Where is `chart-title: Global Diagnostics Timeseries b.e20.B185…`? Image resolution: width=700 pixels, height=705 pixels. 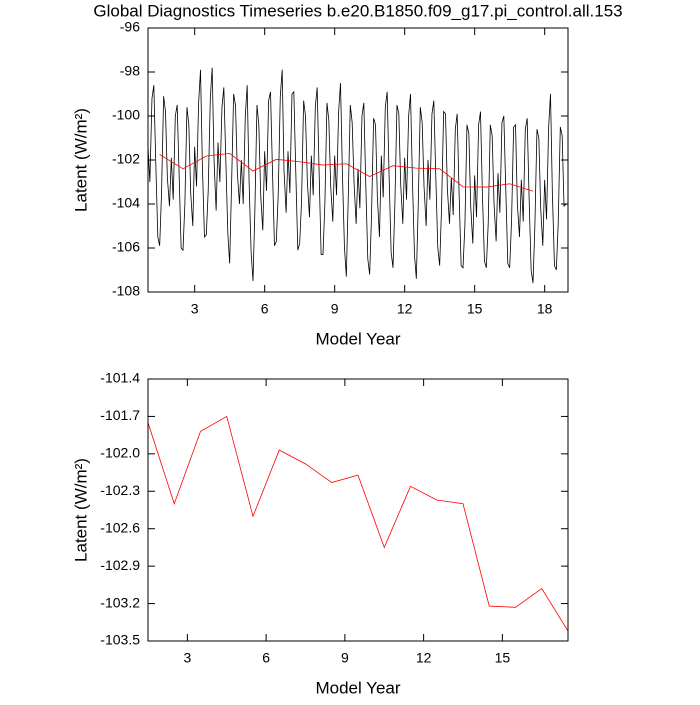
chart-title: Global Diagnostics Timeseries b.e20.B185… is located at coordinates (357, 10).